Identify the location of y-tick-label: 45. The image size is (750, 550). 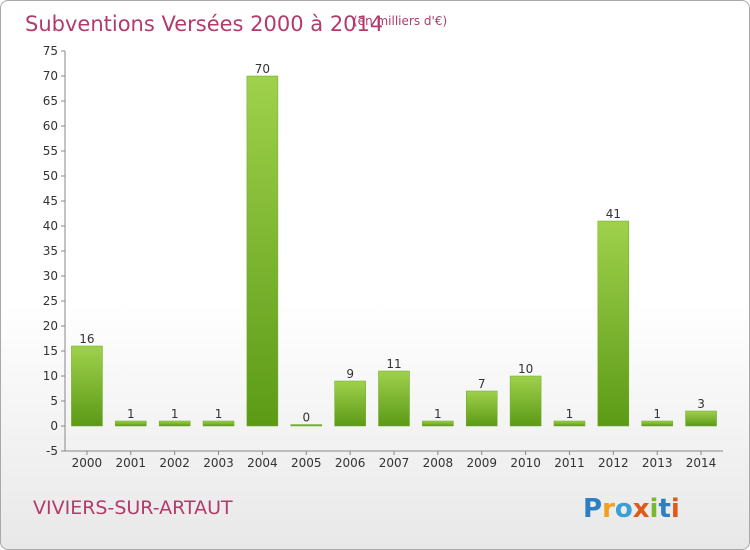
(50, 201).